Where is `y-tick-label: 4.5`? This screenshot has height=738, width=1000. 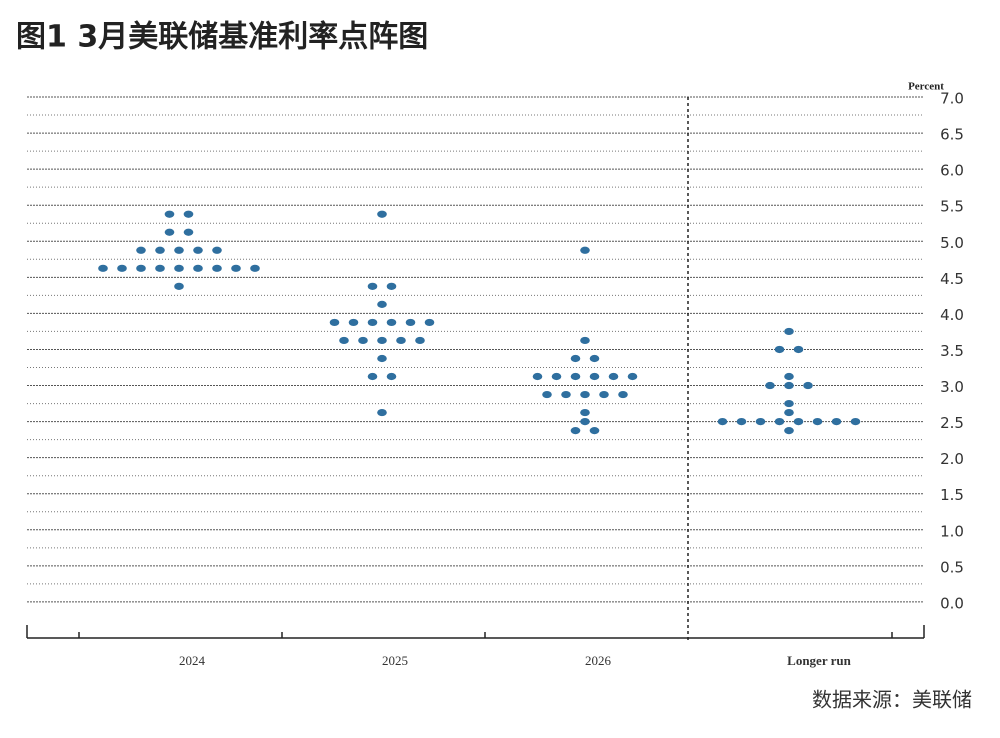
y-tick-label: 4.5 is located at coordinates (952, 279).